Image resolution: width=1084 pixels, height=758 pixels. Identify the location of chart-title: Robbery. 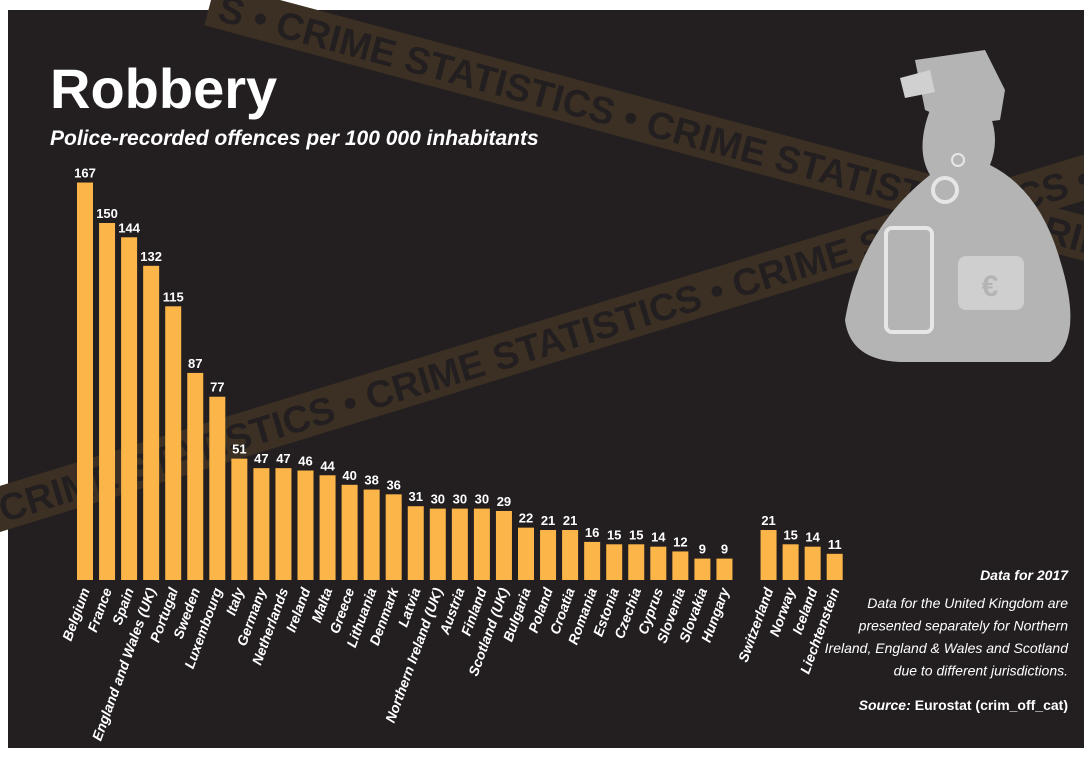
(163, 88).